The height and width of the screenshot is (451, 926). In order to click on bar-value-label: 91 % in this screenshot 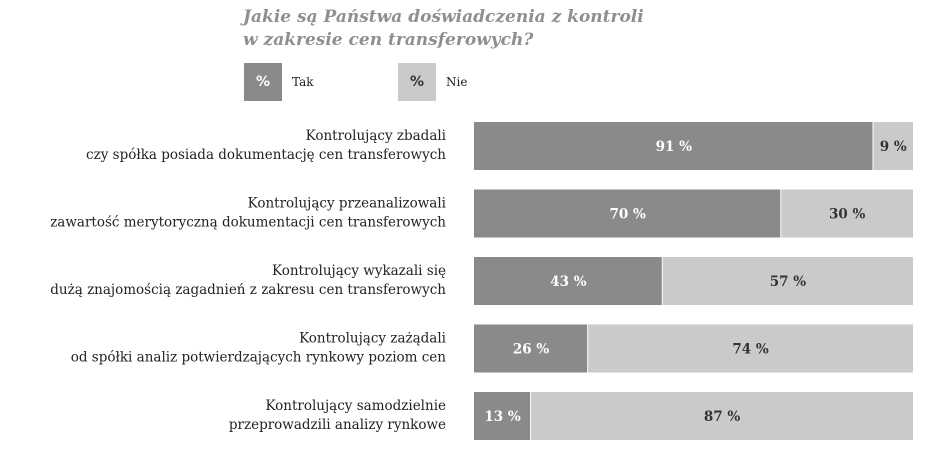, I will do `click(674, 147)`.